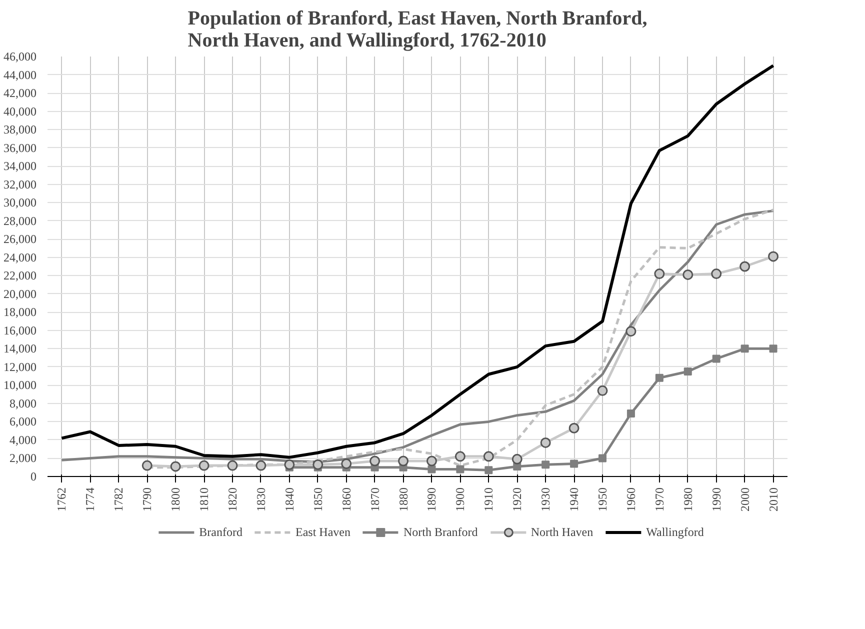  What do you see at coordinates (20, 239) in the screenshot?
I see `y-tick-label: 26,000` at bounding box center [20, 239].